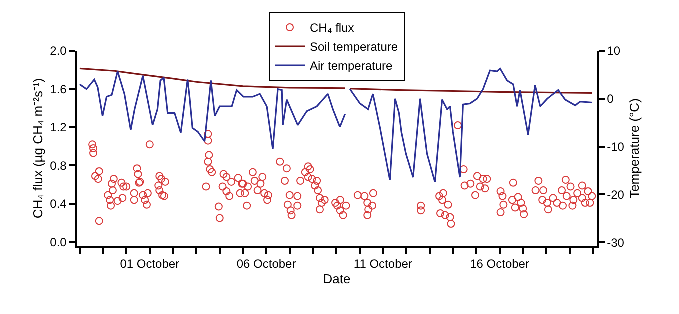 This screenshot has height=314, width=679. Describe the element at coordinates (59, 89) in the screenshot. I see `y-tick-label: 1.6` at that location.